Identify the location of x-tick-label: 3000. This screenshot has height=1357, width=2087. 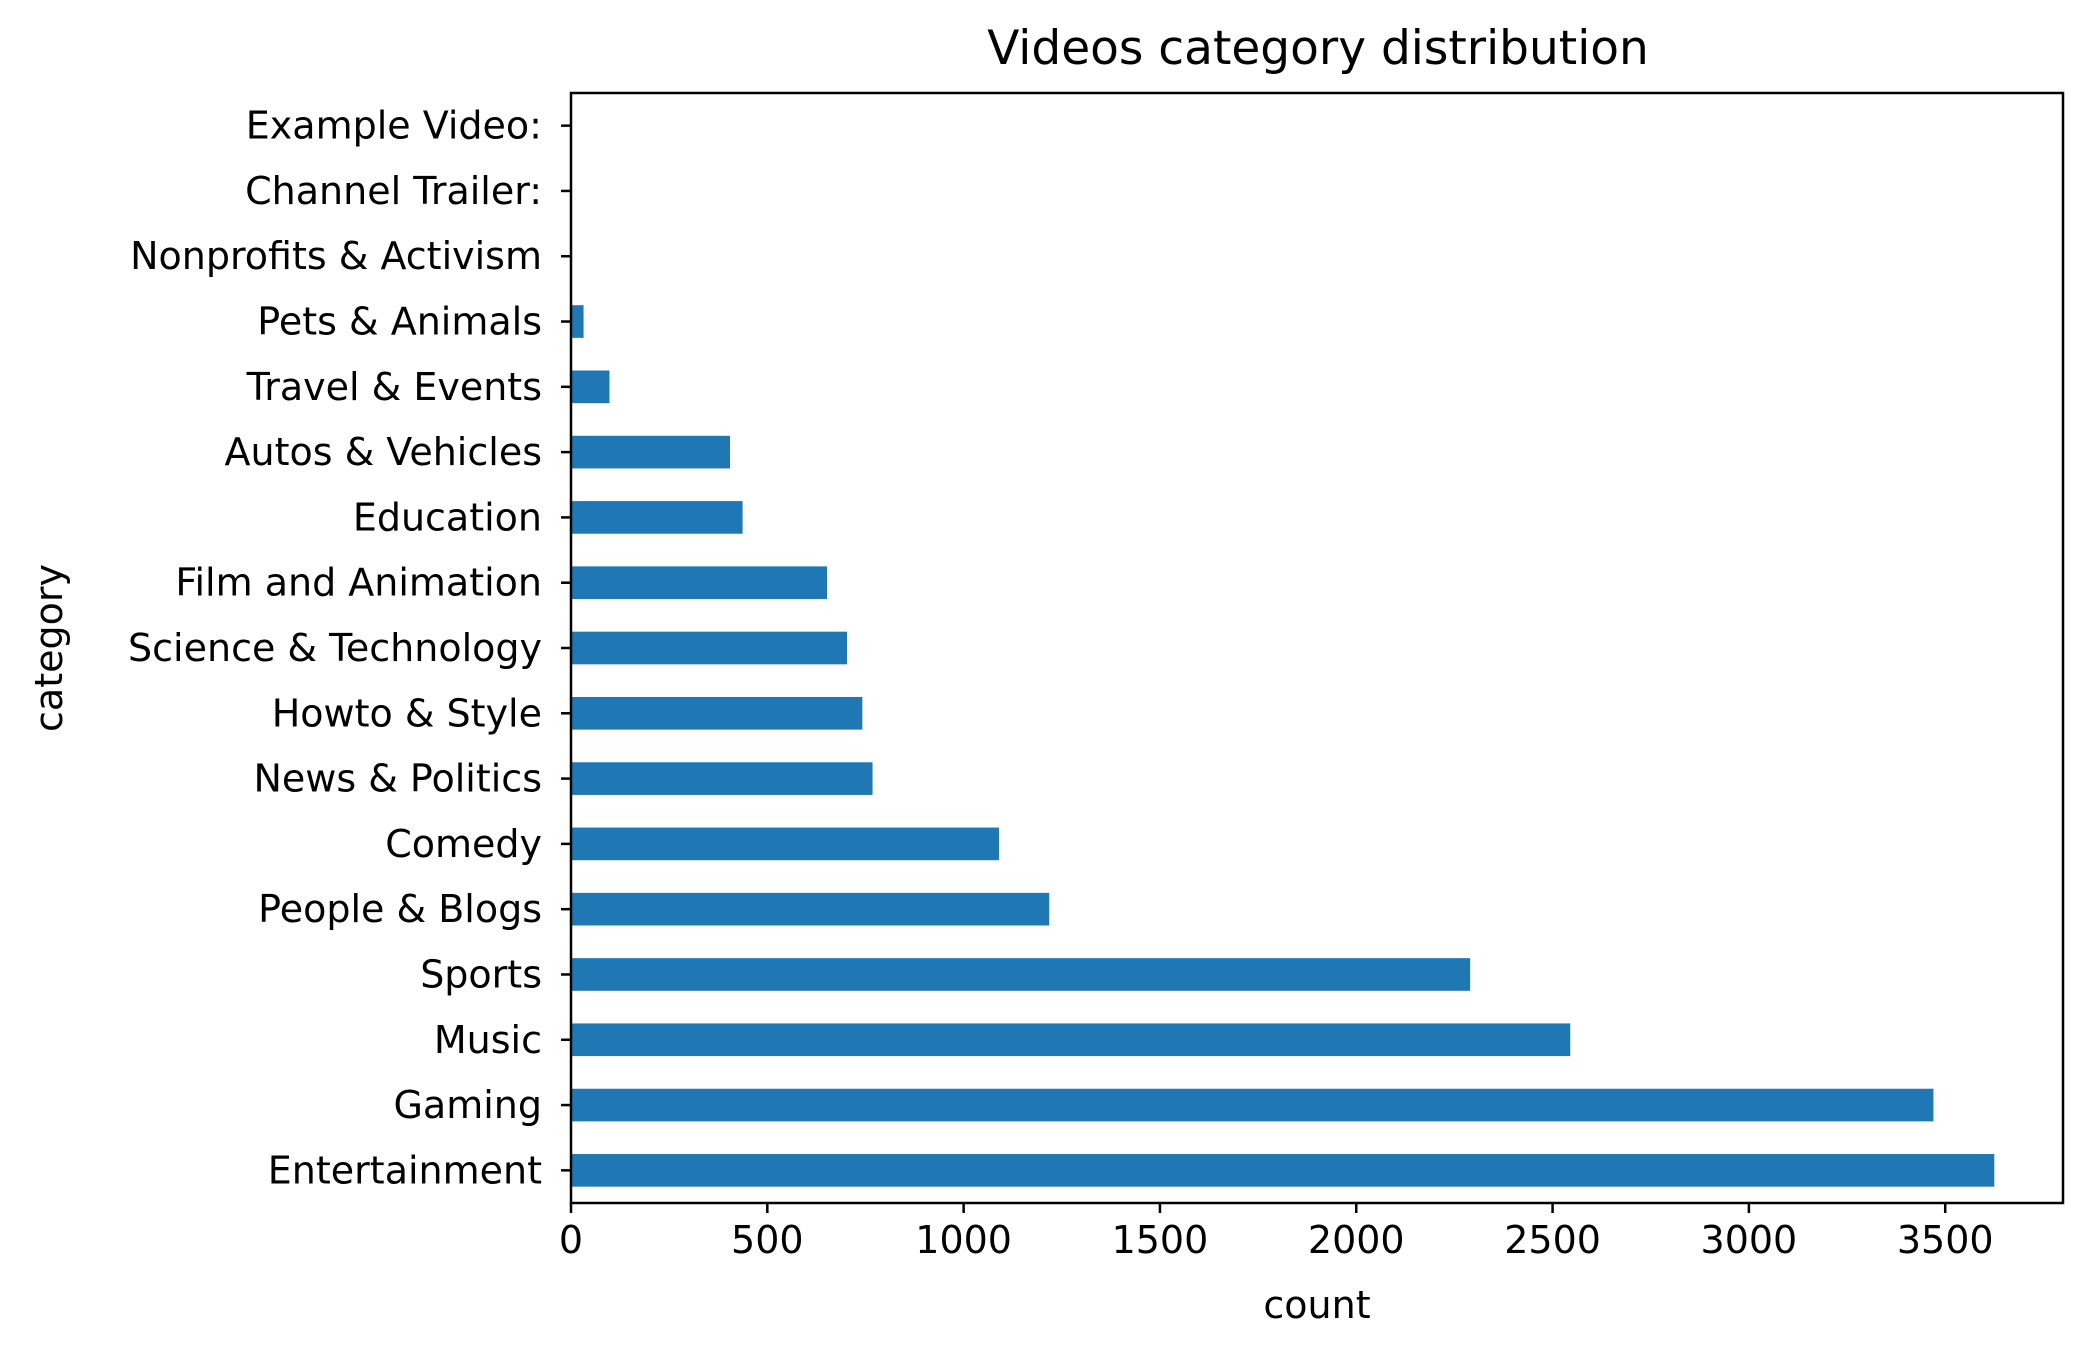
(1749, 1240).